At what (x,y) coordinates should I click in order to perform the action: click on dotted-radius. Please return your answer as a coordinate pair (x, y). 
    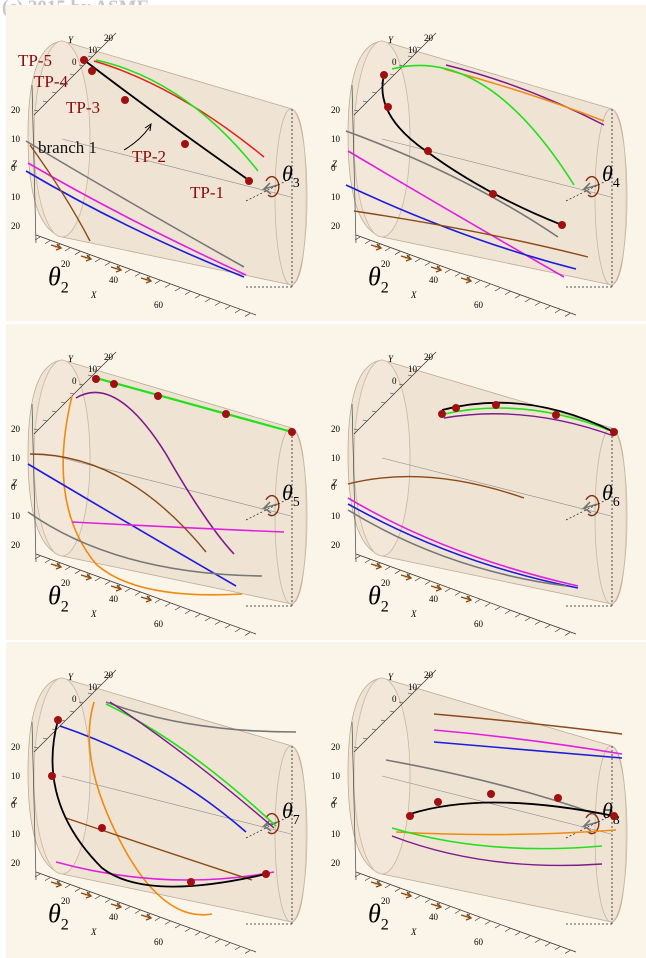
    Looking at the image, I should click on (586, 828).